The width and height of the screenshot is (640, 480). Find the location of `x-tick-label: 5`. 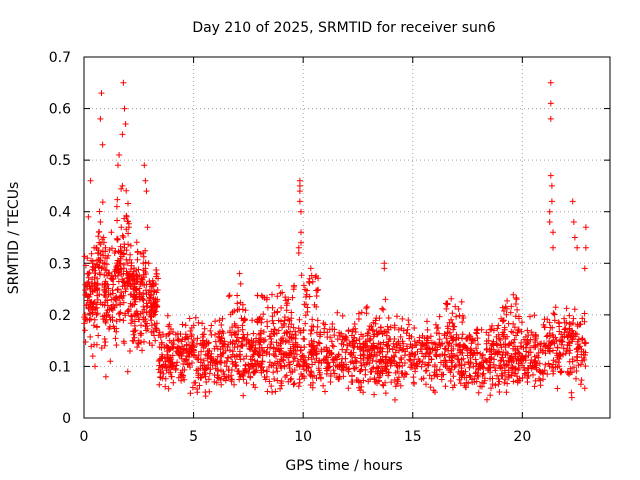

x-tick-label: 5 is located at coordinates (193, 437).